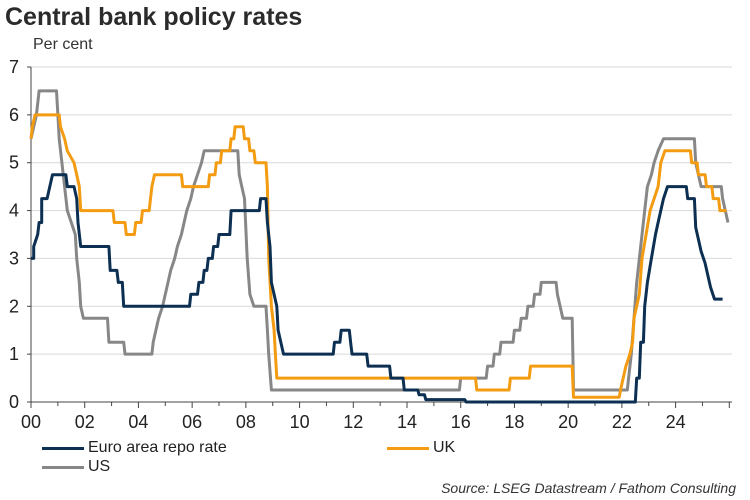 The width and height of the screenshot is (750, 500). I want to click on x-tick-label-12: 12, so click(353, 422).